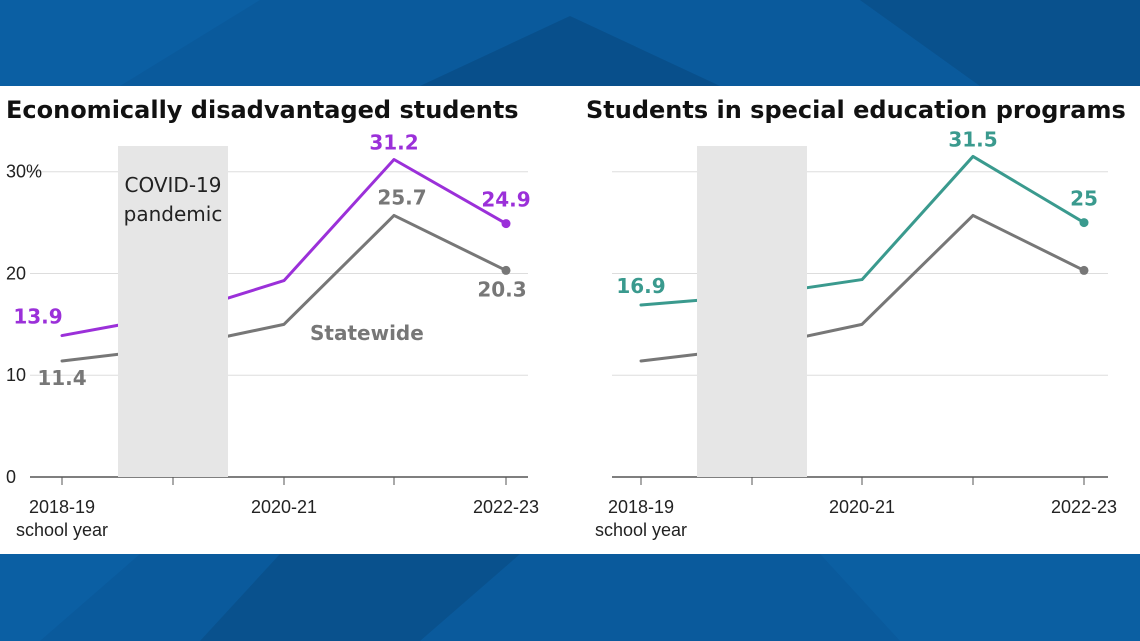 Image resolution: width=1140 pixels, height=641 pixels. What do you see at coordinates (16, 375) in the screenshot?
I see `y-tick-label: 10` at bounding box center [16, 375].